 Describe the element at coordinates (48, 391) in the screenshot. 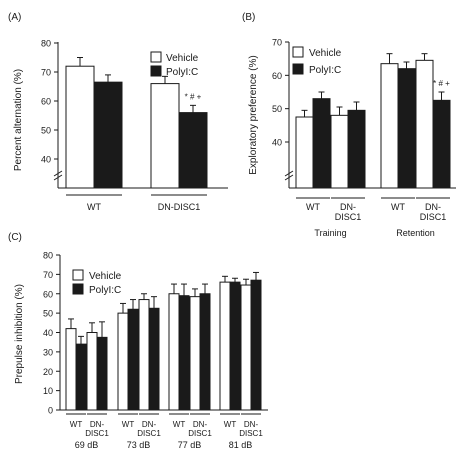

I see `y-tick-label: 10` at that location.